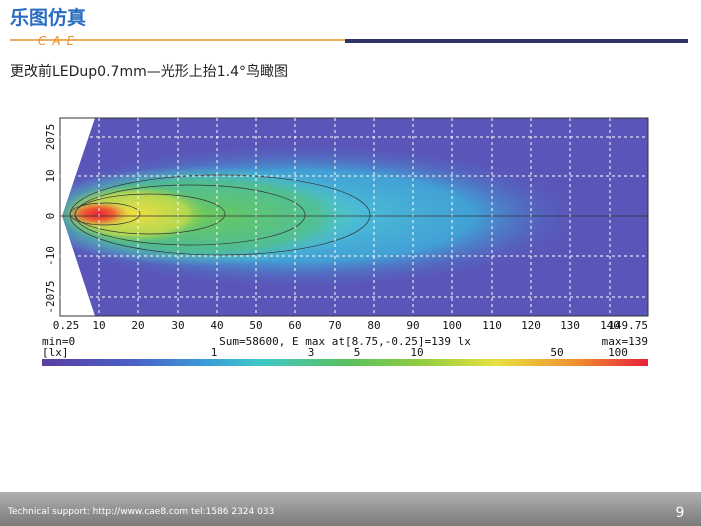 Image resolution: width=701 pixels, height=526 pixels. What do you see at coordinates (59, 41) in the screenshot?
I see `logo-sub: CAE` at bounding box center [59, 41].